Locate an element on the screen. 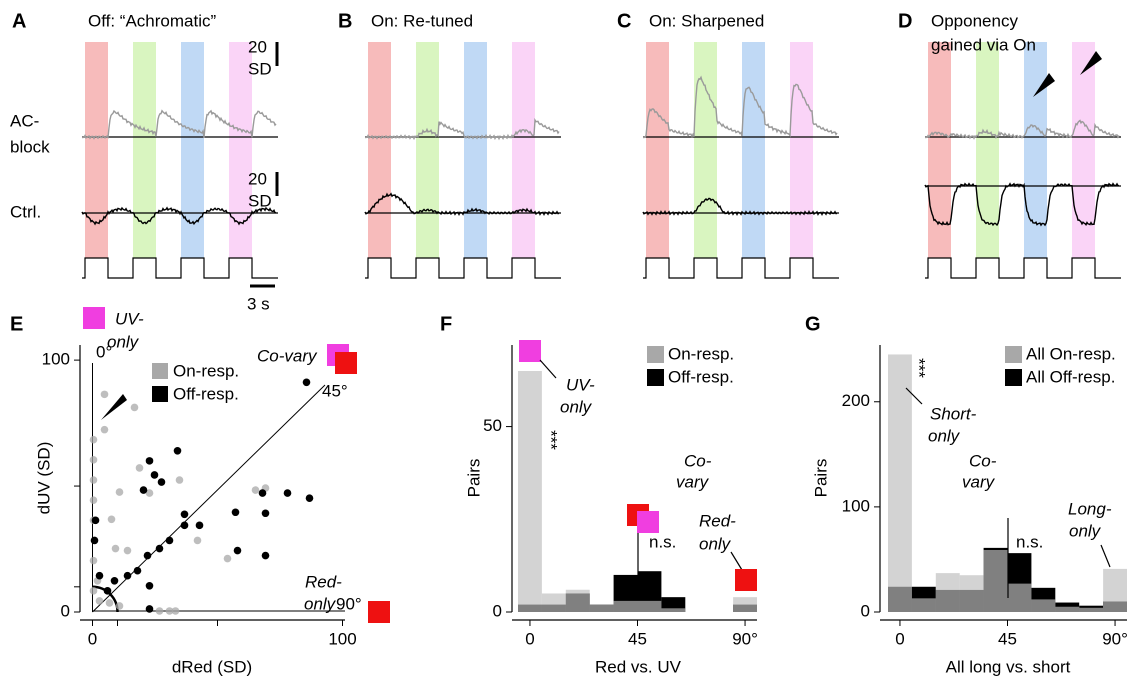 The height and width of the screenshot is (686, 1129). y-tick-label: 200 is located at coordinates (856, 400).